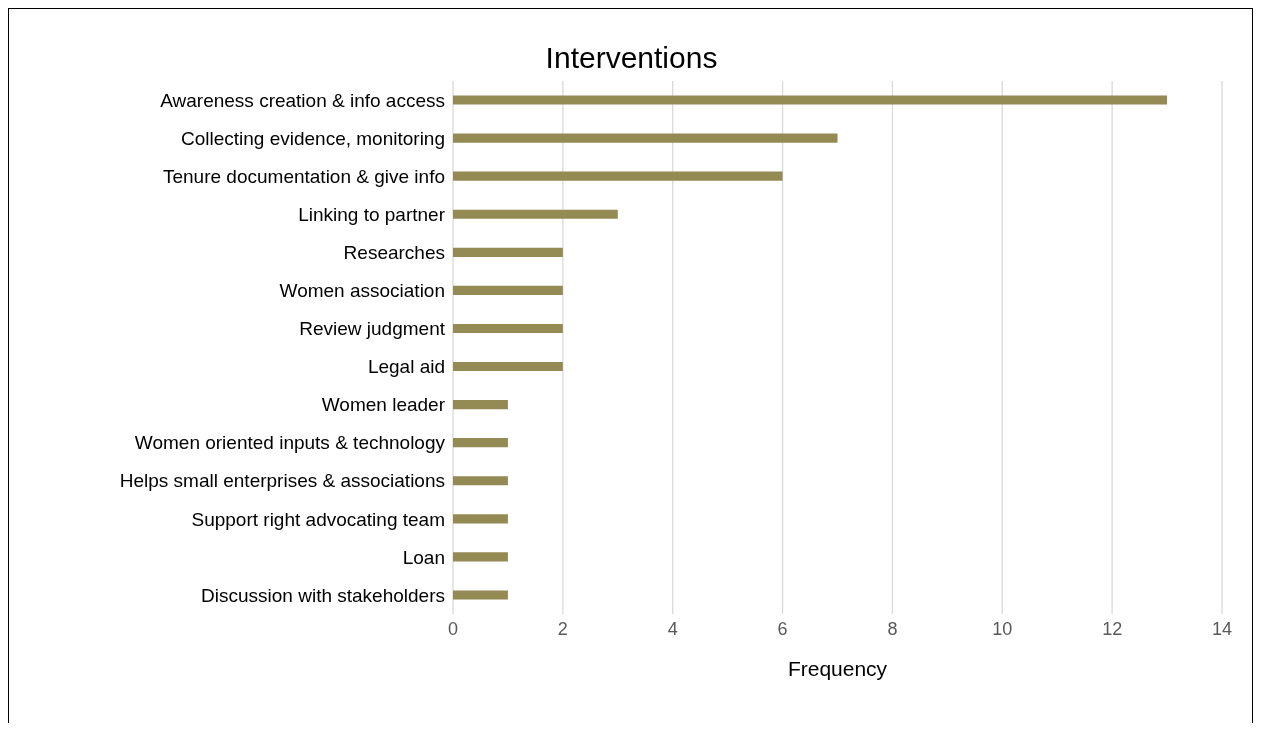  Describe the element at coordinates (1002, 628) in the screenshot. I see `x-tick-label: 10` at that location.